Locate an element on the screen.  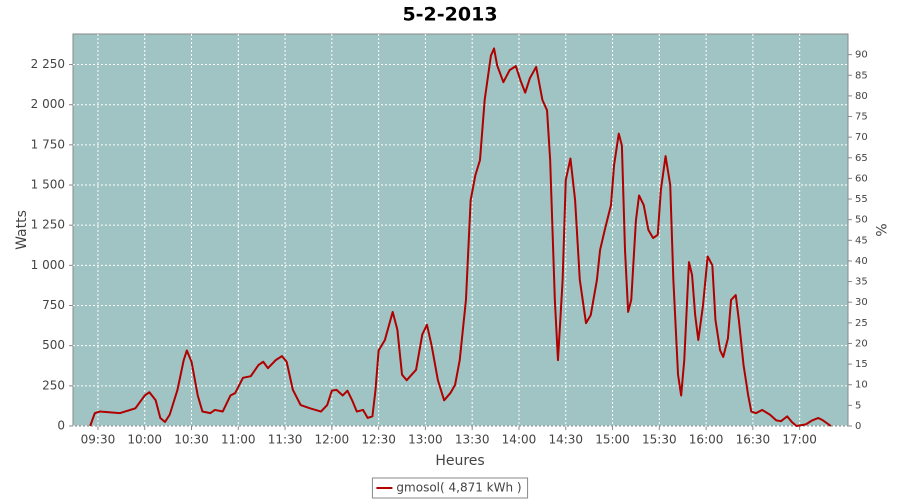
y2-tick-label: 0 is located at coordinates (858, 426).